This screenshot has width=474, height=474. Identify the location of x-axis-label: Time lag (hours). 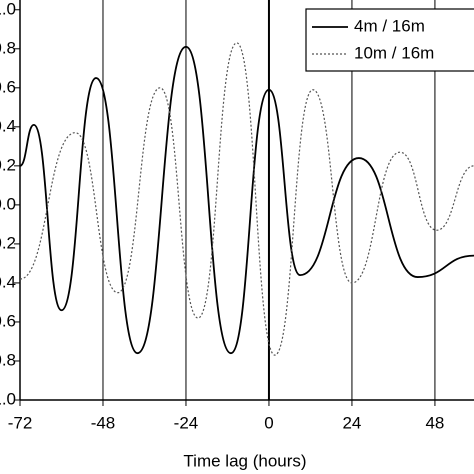
(244, 460).